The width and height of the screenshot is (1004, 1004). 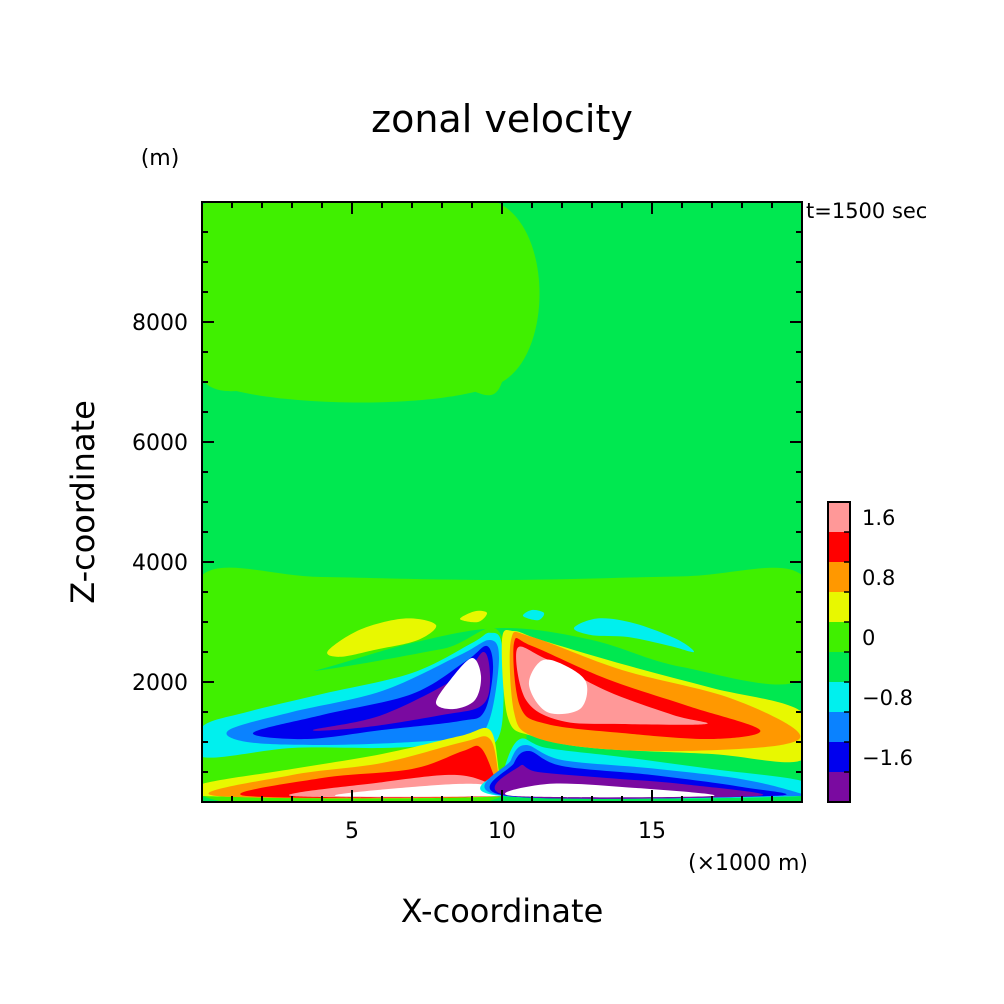 I want to click on contour-cyan-blob-right, so click(x=634, y=635).